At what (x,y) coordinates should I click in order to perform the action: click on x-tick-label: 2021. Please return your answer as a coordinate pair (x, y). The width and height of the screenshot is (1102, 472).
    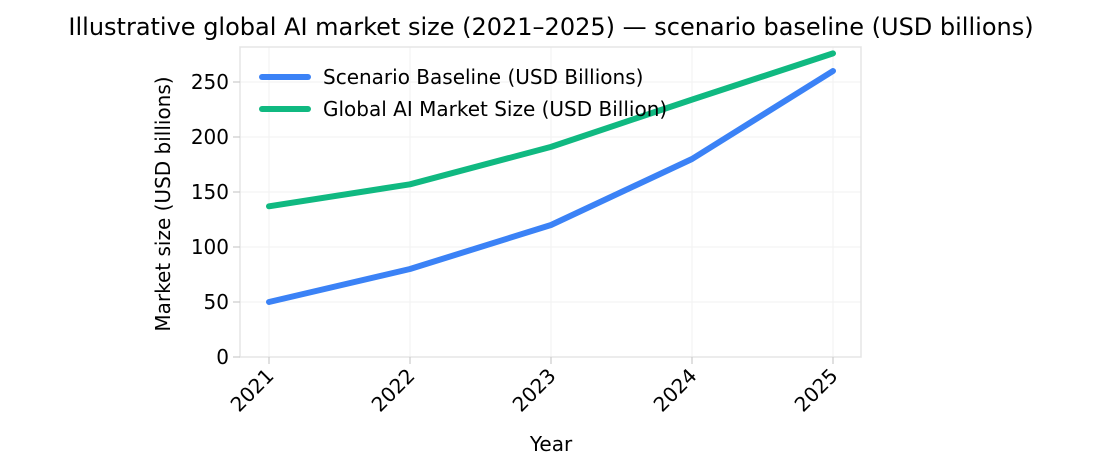
    Looking at the image, I should click on (252, 390).